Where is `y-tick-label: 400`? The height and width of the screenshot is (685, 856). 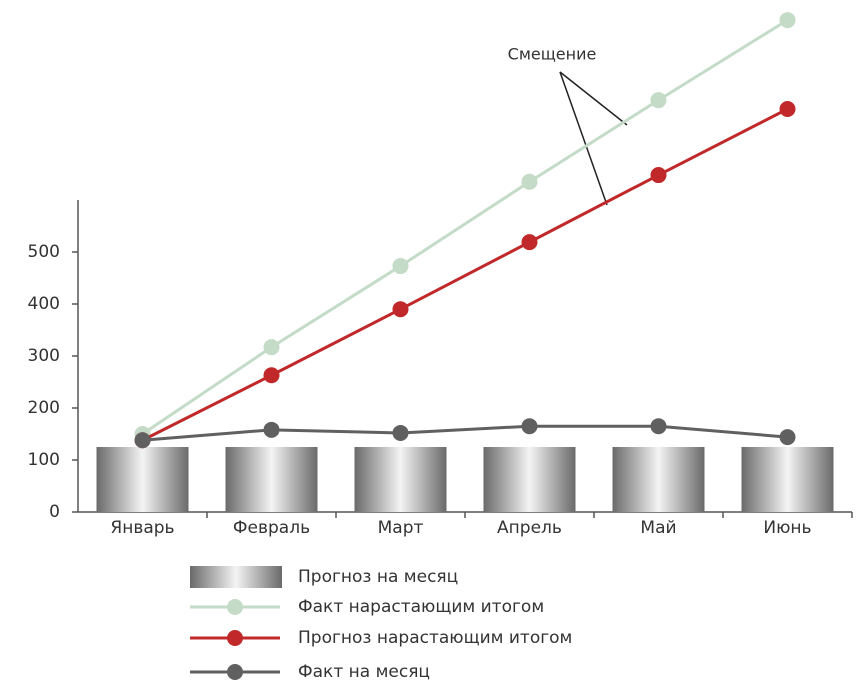
y-tick-label: 400 is located at coordinates (44, 304).